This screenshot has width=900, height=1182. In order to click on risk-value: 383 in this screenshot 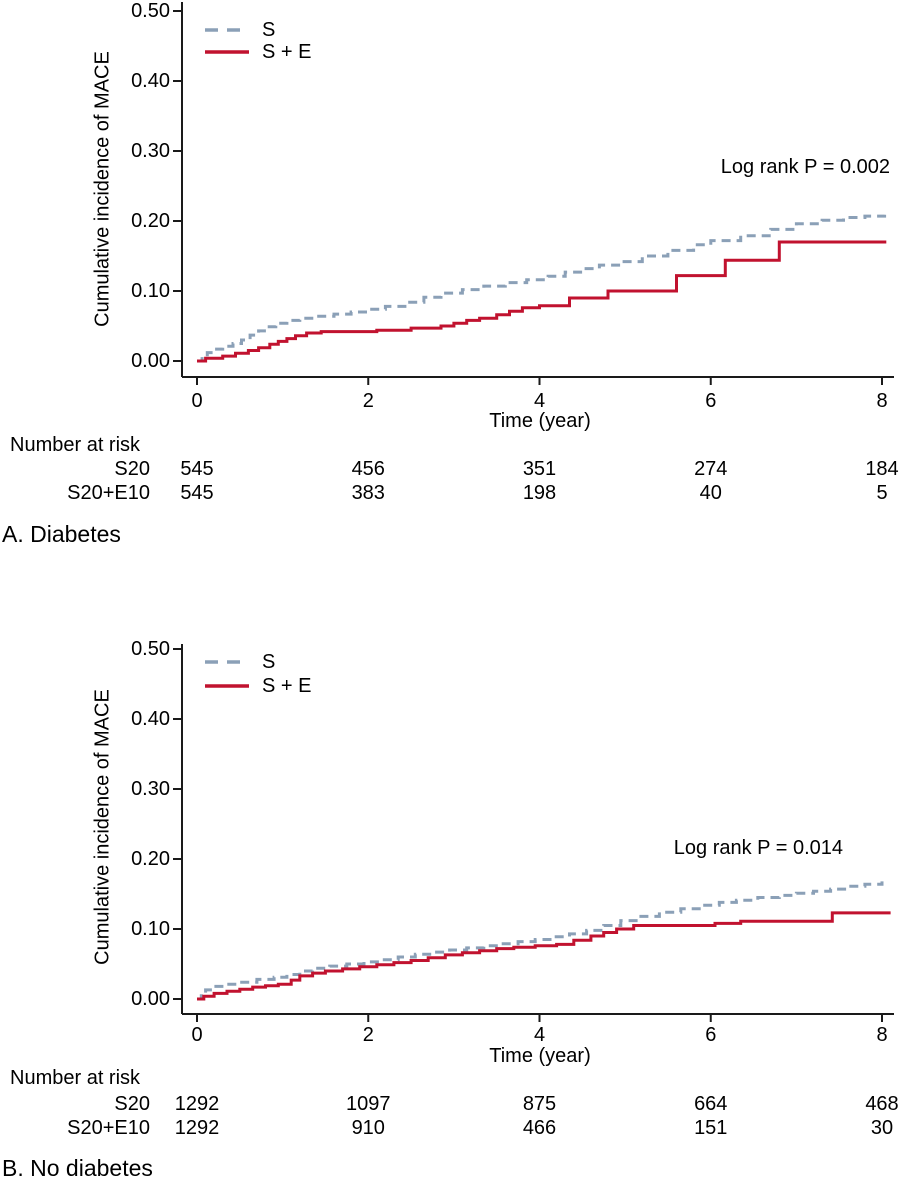, I will do `click(368, 493)`.